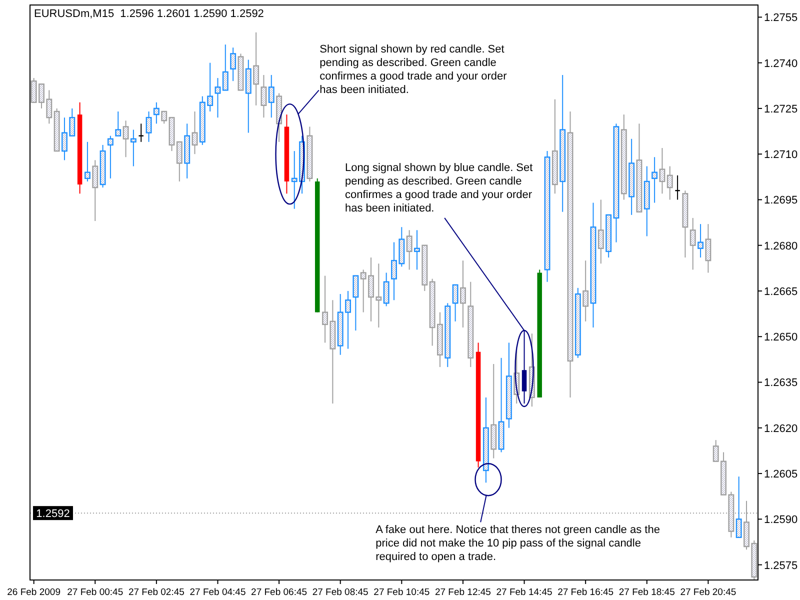 The width and height of the screenshot is (800, 600). I want to click on y-tick-label: 1.2725, so click(781, 109).